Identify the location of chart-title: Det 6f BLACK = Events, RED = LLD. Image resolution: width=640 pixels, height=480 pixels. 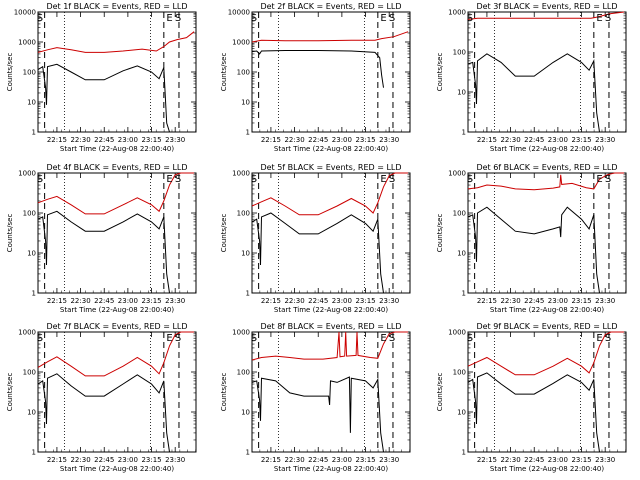
(546, 167).